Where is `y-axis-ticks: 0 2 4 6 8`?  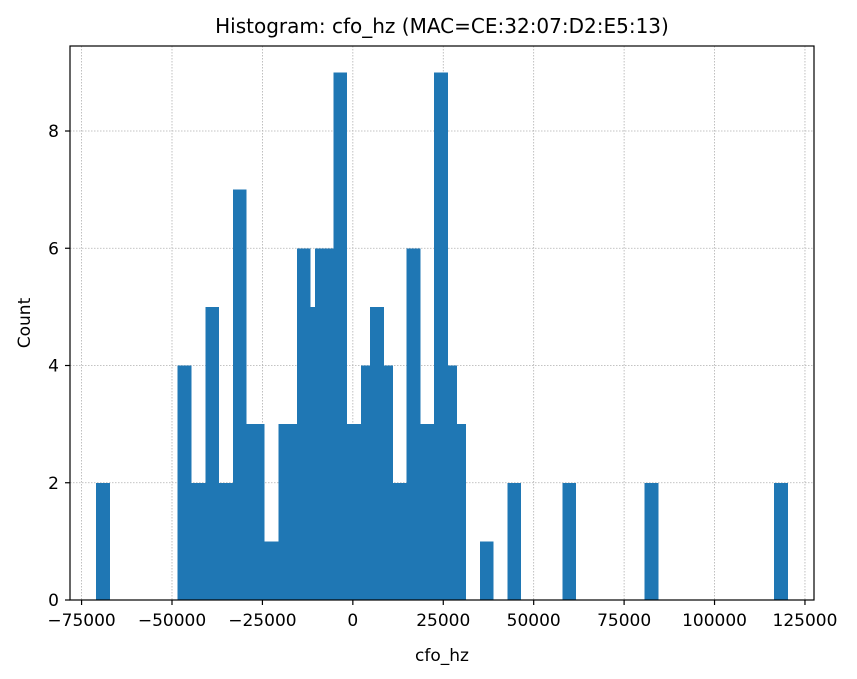
y-axis-ticks: 0 2 4 6 8 is located at coordinates (59, 366).